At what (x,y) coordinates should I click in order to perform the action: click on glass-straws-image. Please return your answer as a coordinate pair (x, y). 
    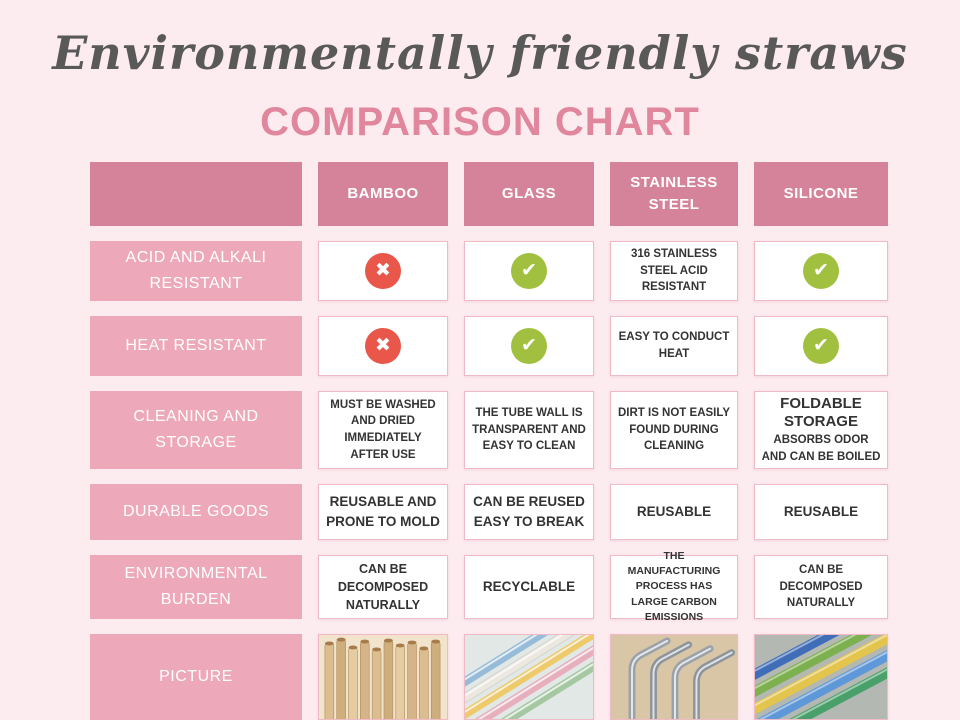
    Looking at the image, I should click on (529, 677).